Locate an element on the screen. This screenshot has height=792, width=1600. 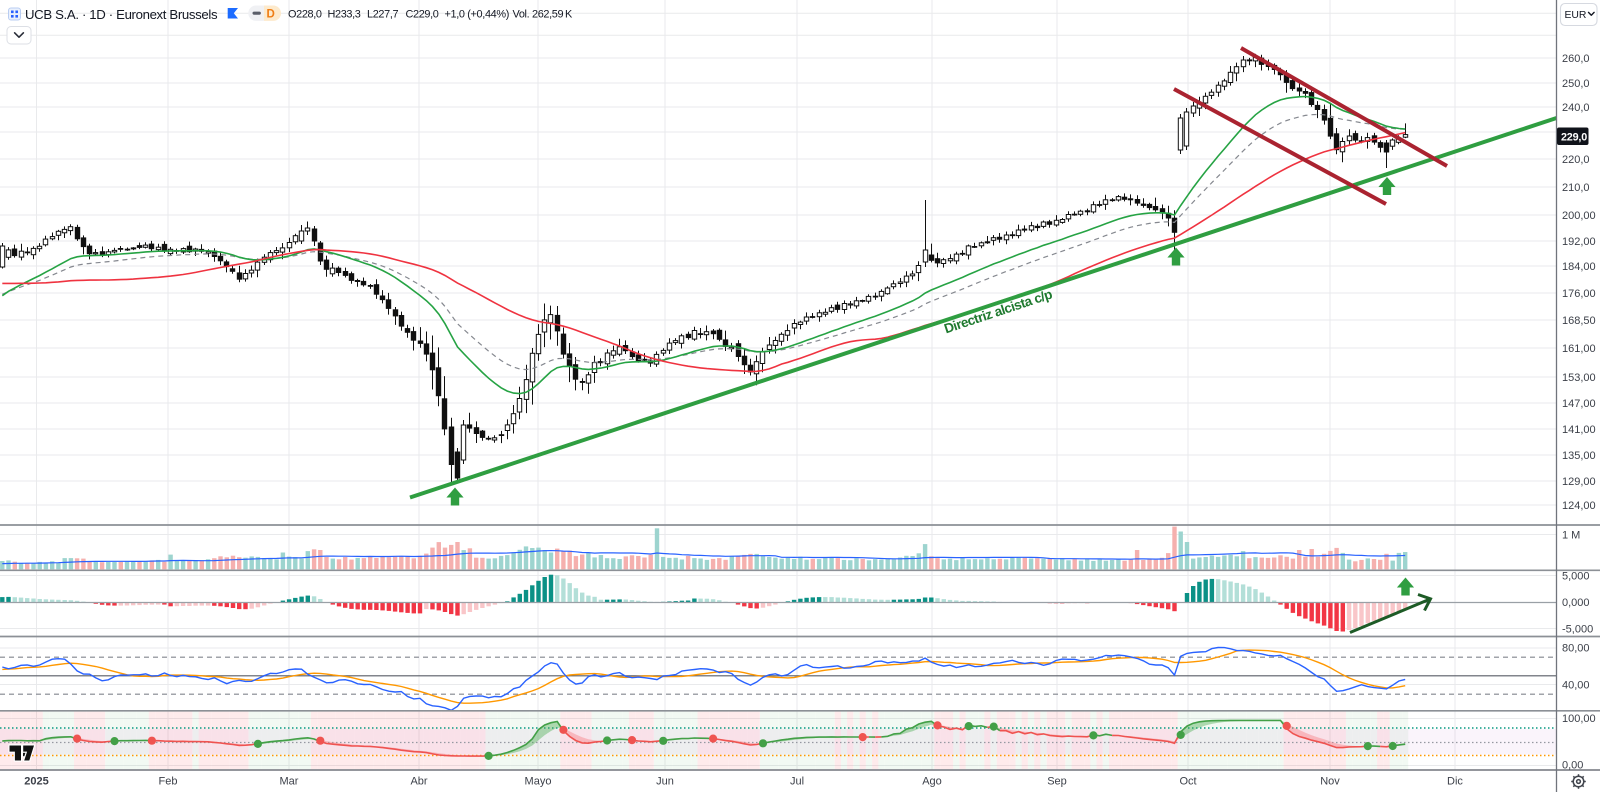
svg-text: 262,59 K is located at coordinates (552, 15).